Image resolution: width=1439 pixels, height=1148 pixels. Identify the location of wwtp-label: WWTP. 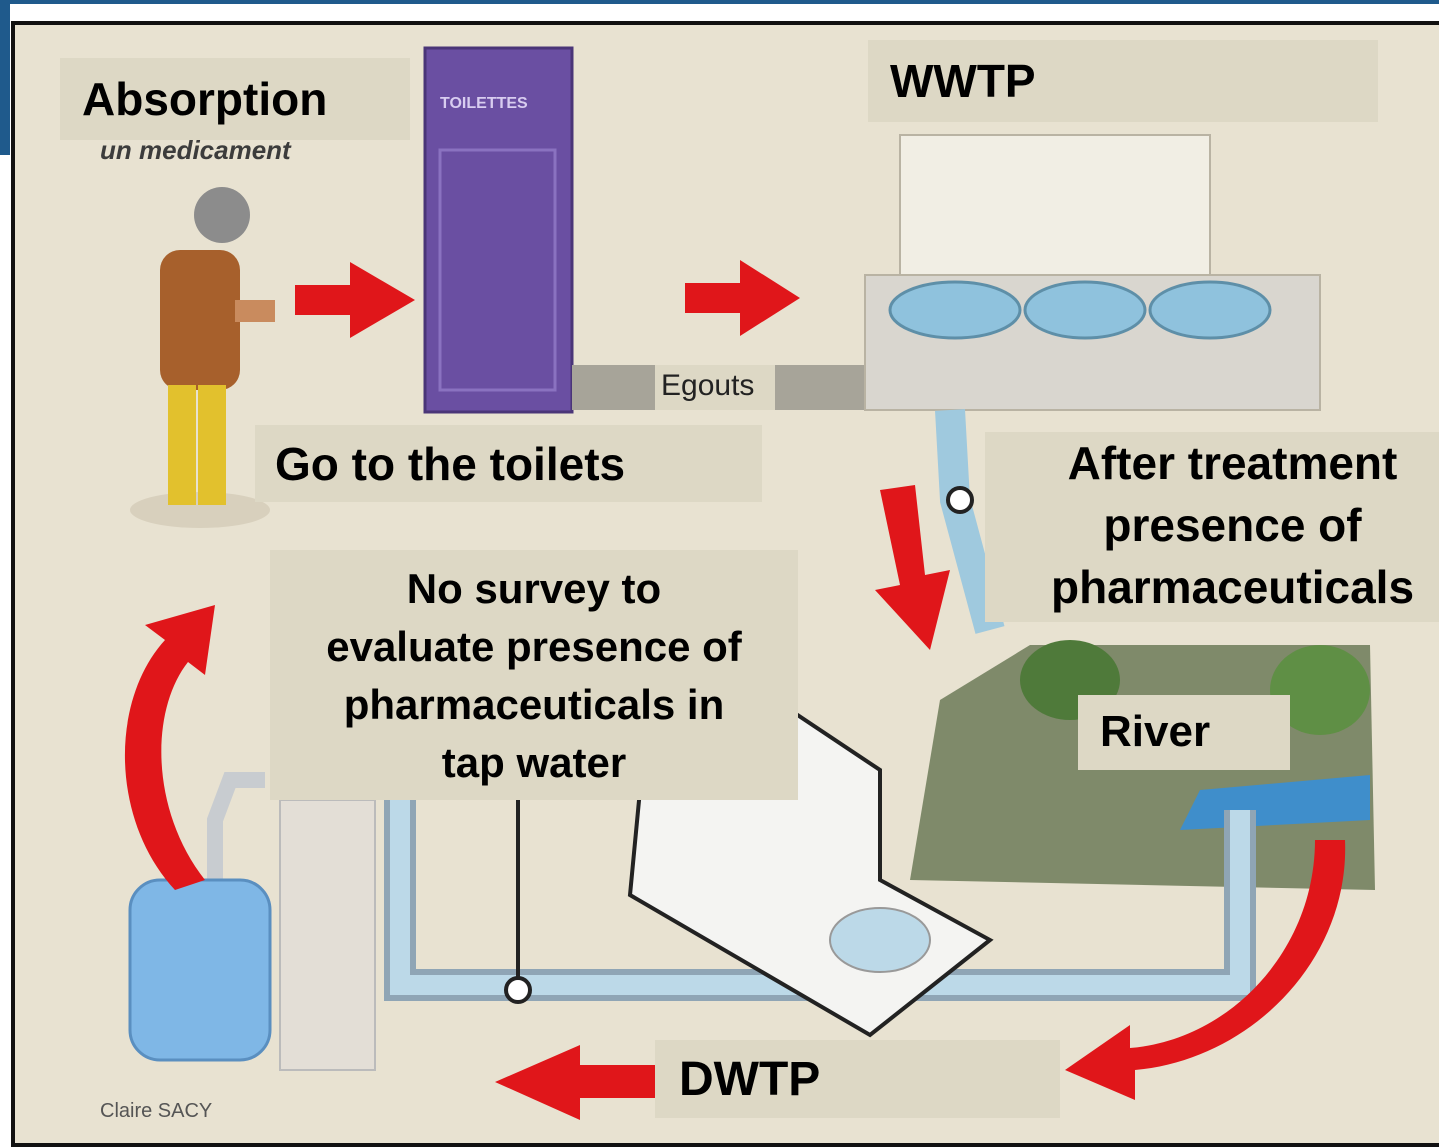
(1123, 81).